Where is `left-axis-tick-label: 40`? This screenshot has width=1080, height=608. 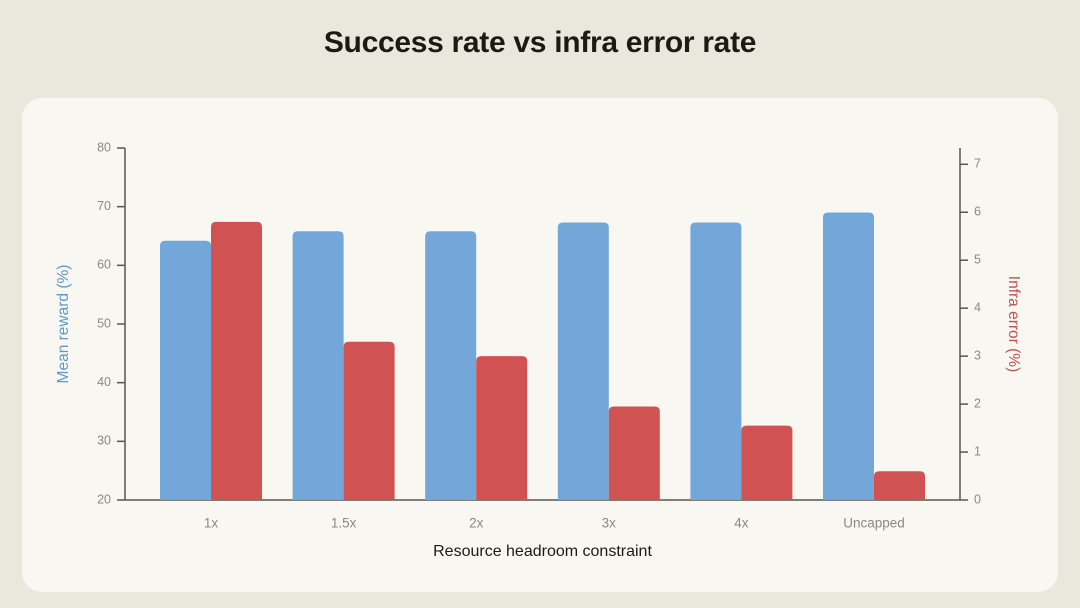 left-axis-tick-label: 40 is located at coordinates (104, 382).